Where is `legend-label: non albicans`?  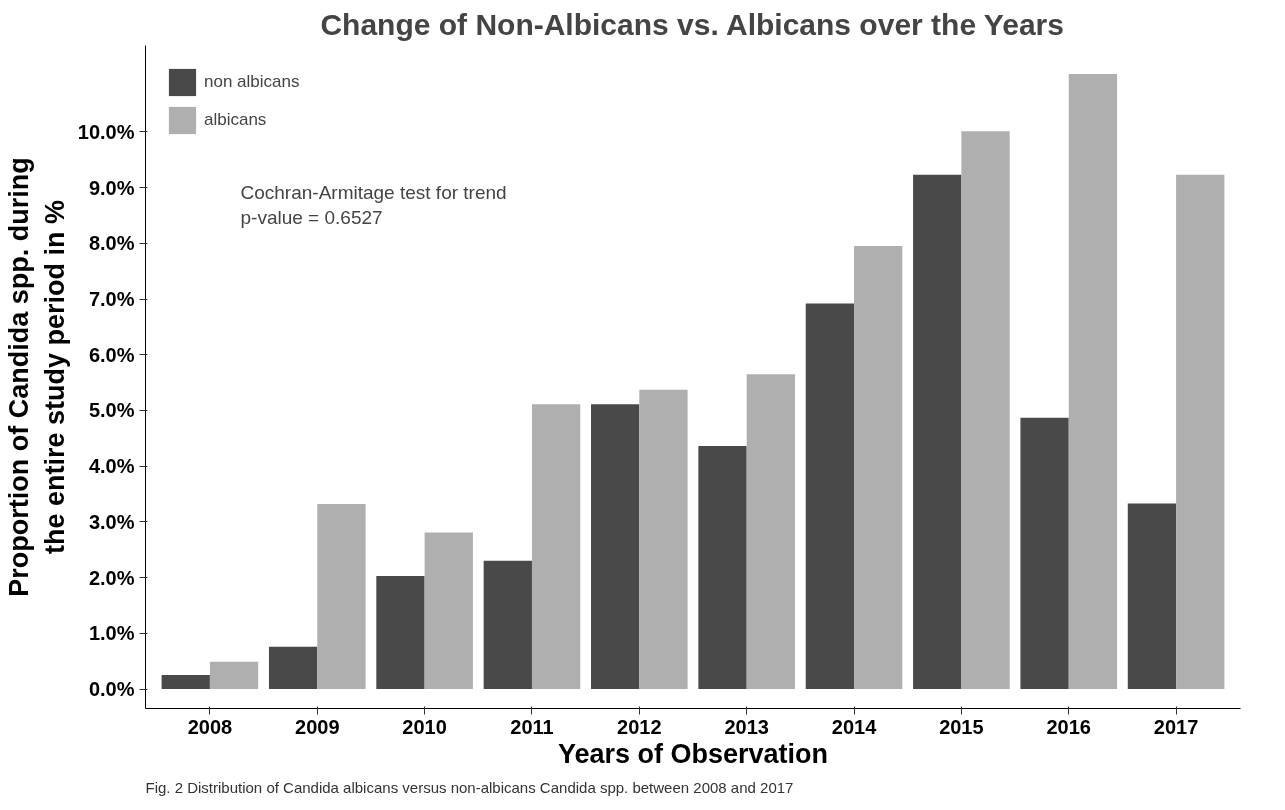
legend-label: non albicans is located at coordinates (252, 82).